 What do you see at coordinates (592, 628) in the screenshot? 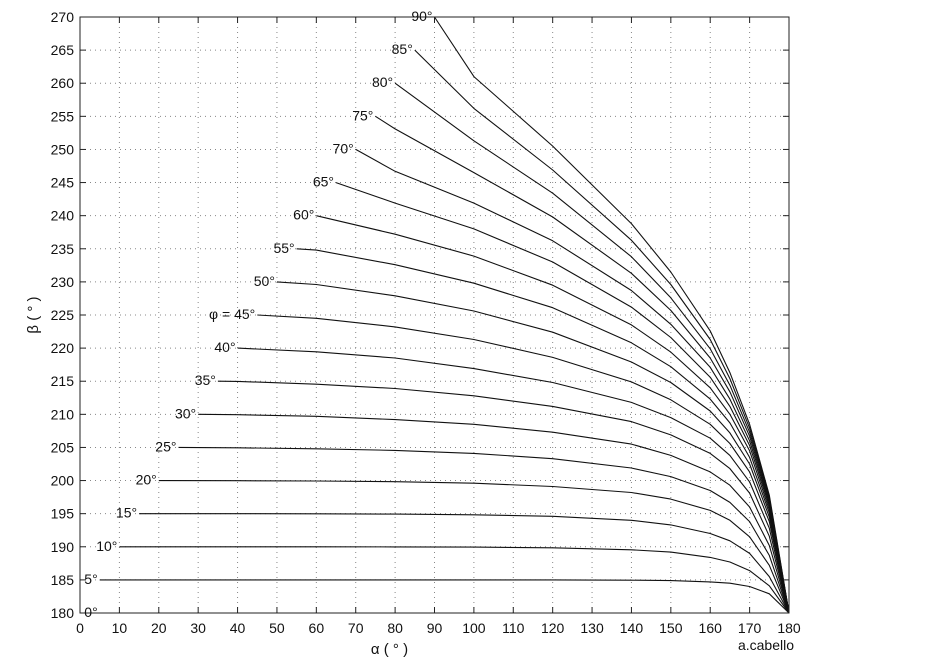
I see `x-tick-label: 130` at bounding box center [592, 628].